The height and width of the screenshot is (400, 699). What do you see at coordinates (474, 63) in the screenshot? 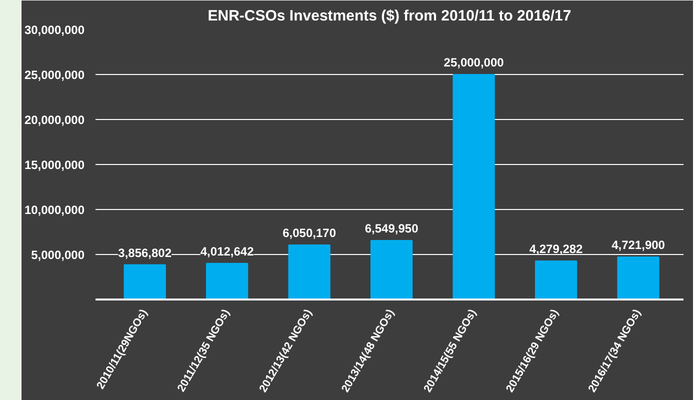
I see `data-label: 25,000,000` at bounding box center [474, 63].